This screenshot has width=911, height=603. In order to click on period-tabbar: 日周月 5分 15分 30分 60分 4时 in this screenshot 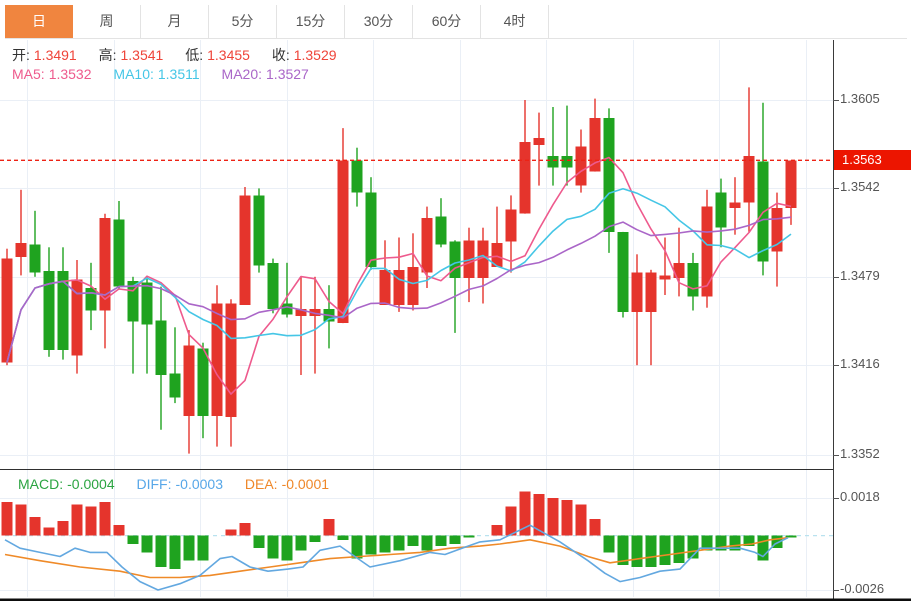, I will do `click(456, 22)`.